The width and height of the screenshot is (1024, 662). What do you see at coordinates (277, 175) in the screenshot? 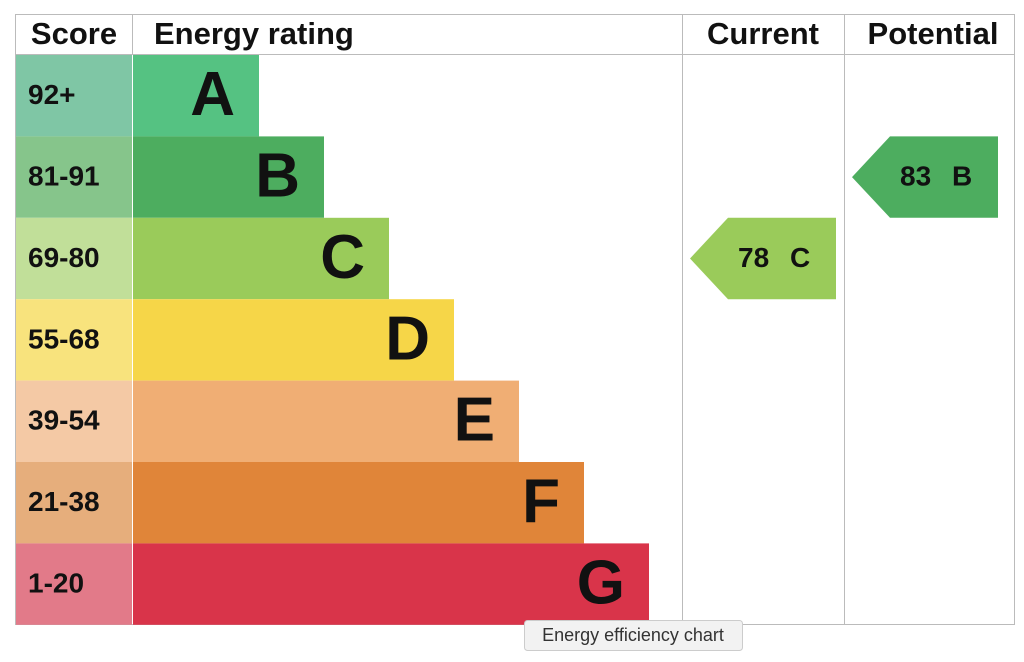
I see `band-letter: B` at bounding box center [277, 175].